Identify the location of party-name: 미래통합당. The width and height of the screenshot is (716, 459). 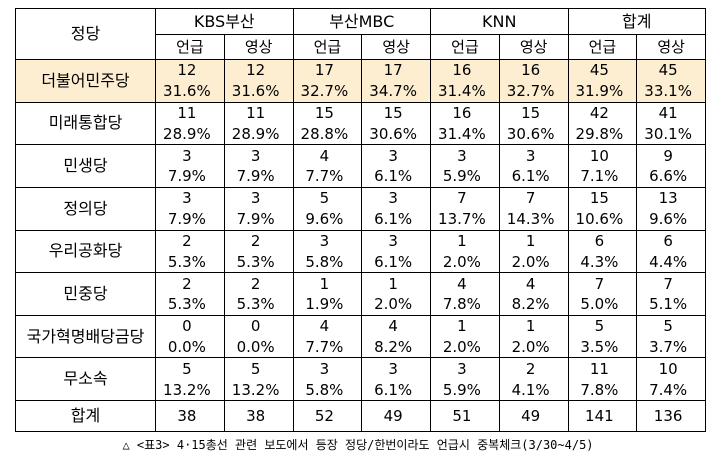
(85, 123).